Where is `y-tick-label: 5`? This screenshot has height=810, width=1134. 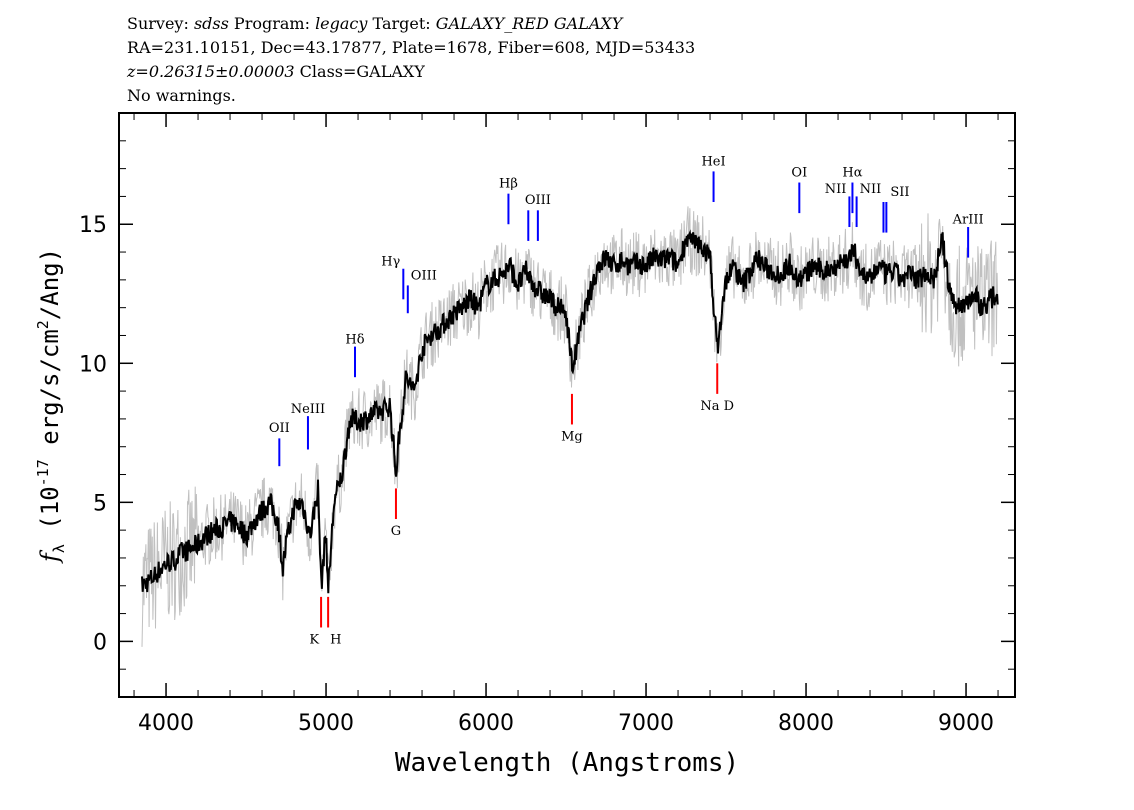 y-tick-label: 5 is located at coordinates (100, 503).